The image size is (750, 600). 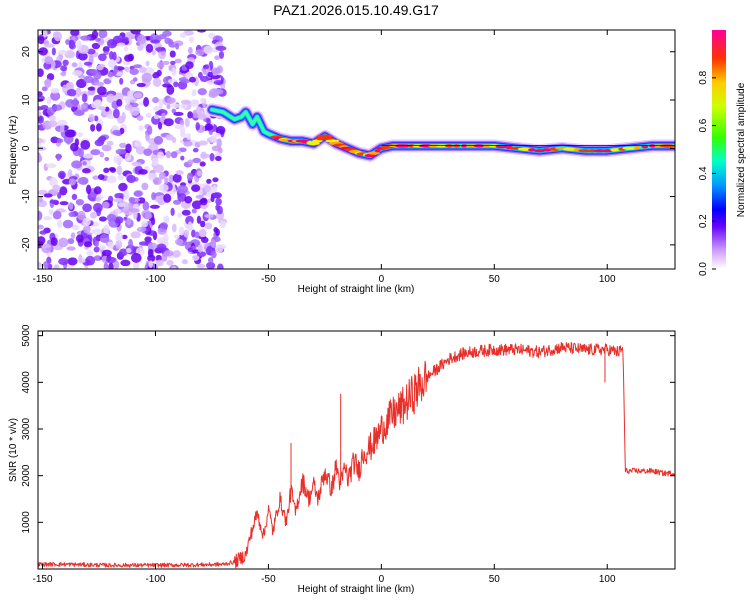 What do you see at coordinates (26, 428) in the screenshot?
I see `snr-y-tick-label: 3000` at bounding box center [26, 428].